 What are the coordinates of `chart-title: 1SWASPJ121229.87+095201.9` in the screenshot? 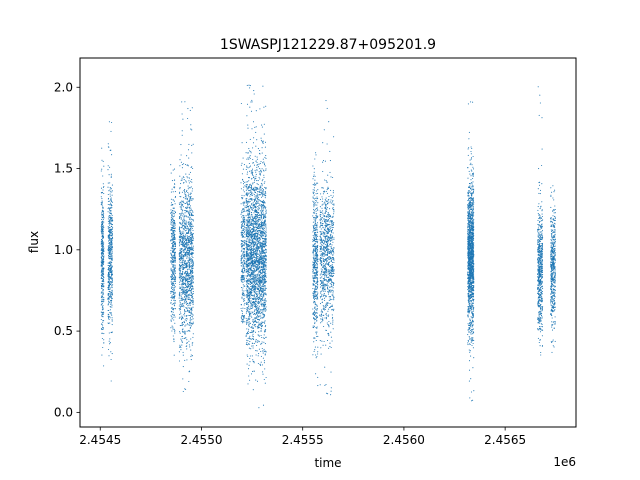 It's located at (328, 45).